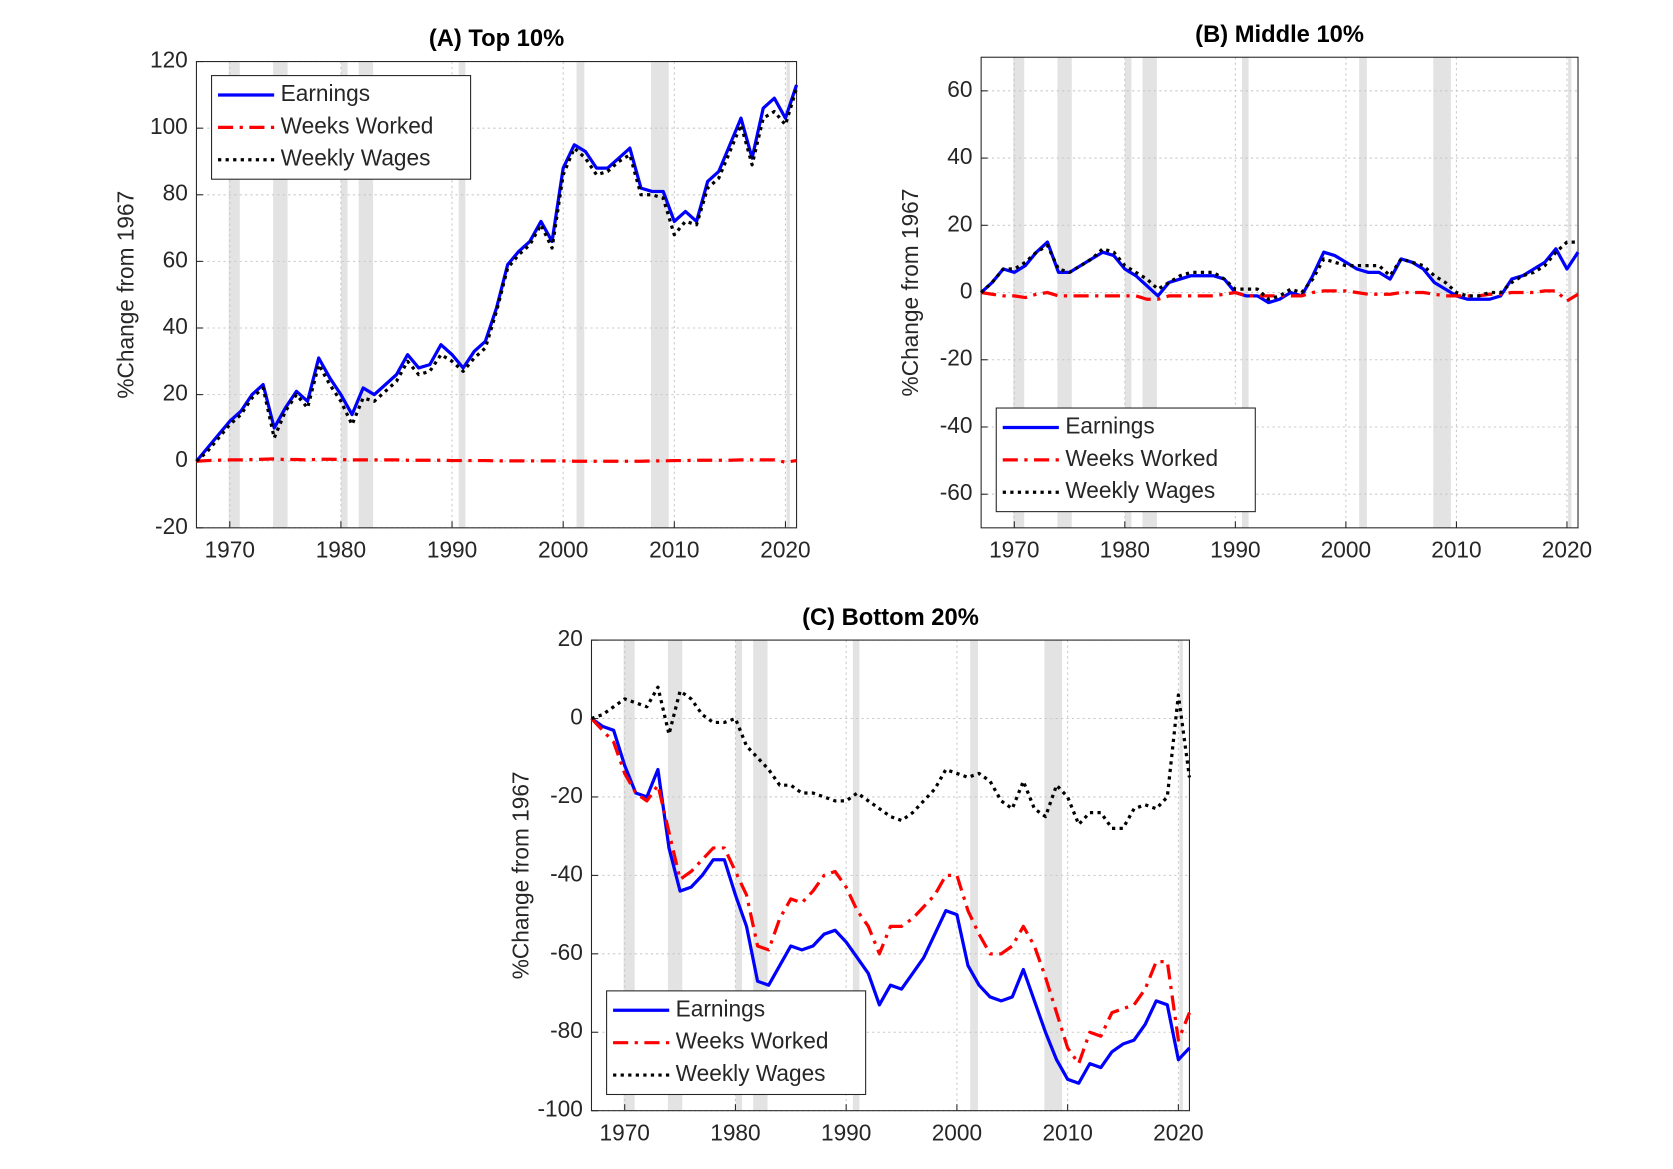 This screenshot has width=1673, height=1169. What do you see at coordinates (169, 126) in the screenshot?
I see `y-tick-label: 100` at bounding box center [169, 126].